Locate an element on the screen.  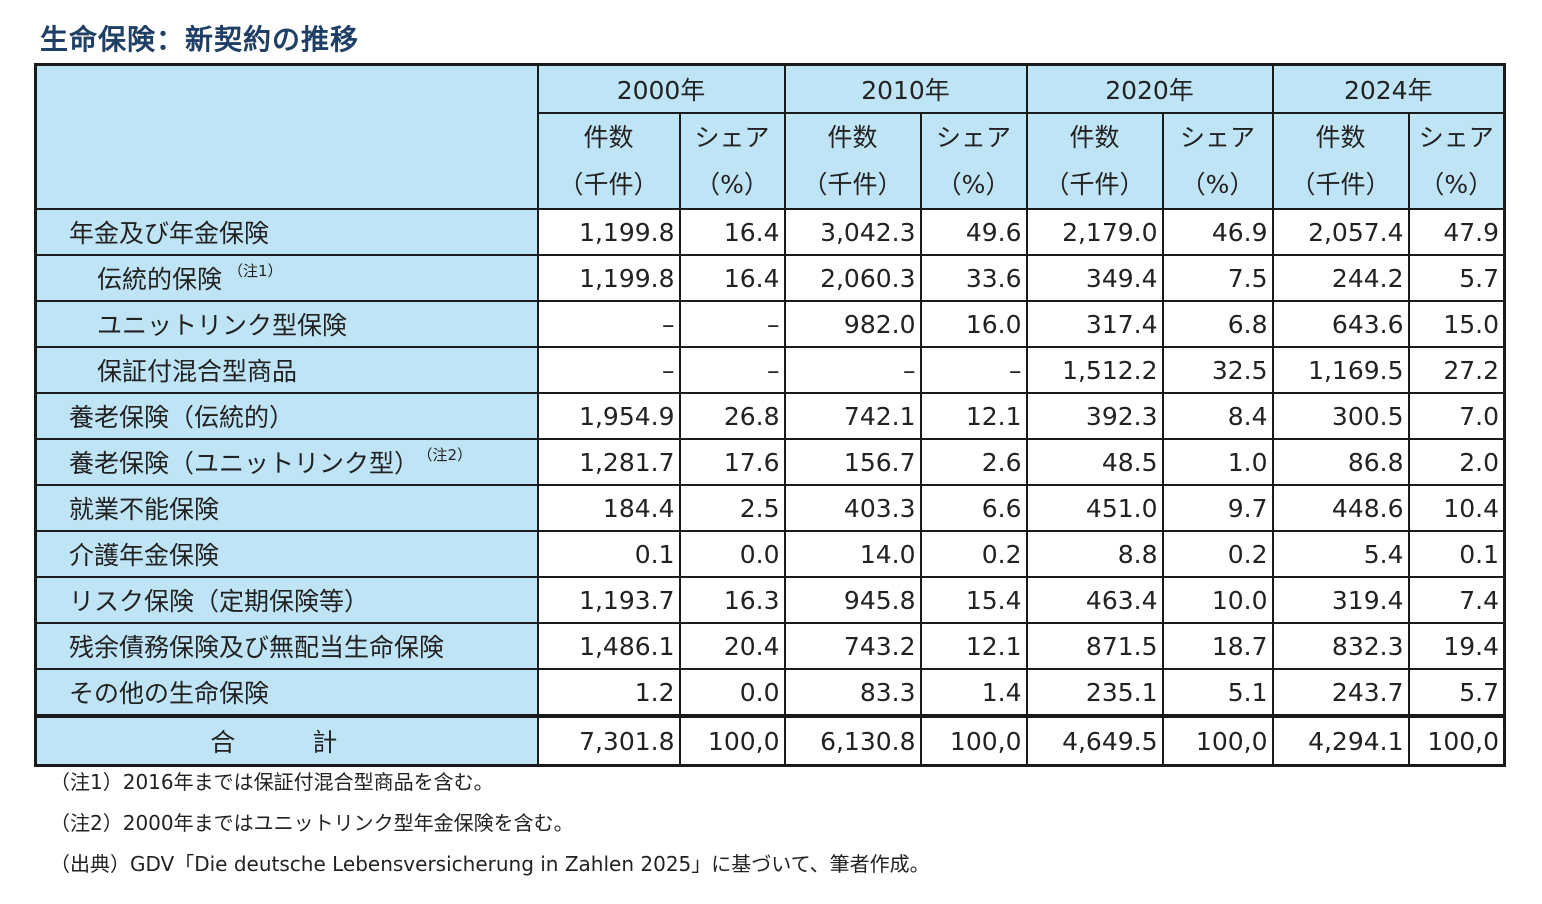
row-label-cell: 養老保険（伝統的） is located at coordinates (286, 416).